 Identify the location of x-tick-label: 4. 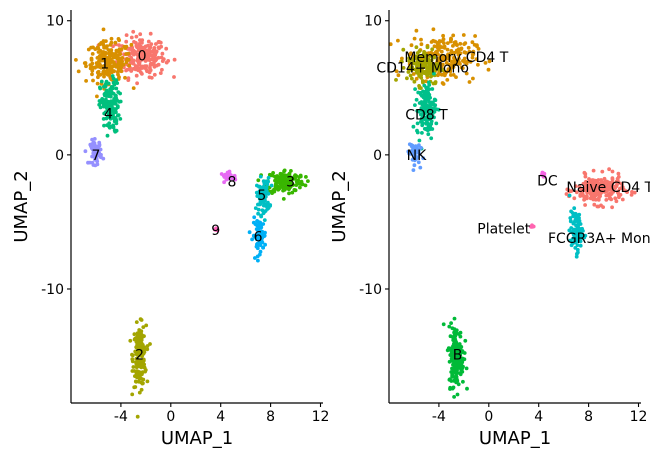
(538, 417).